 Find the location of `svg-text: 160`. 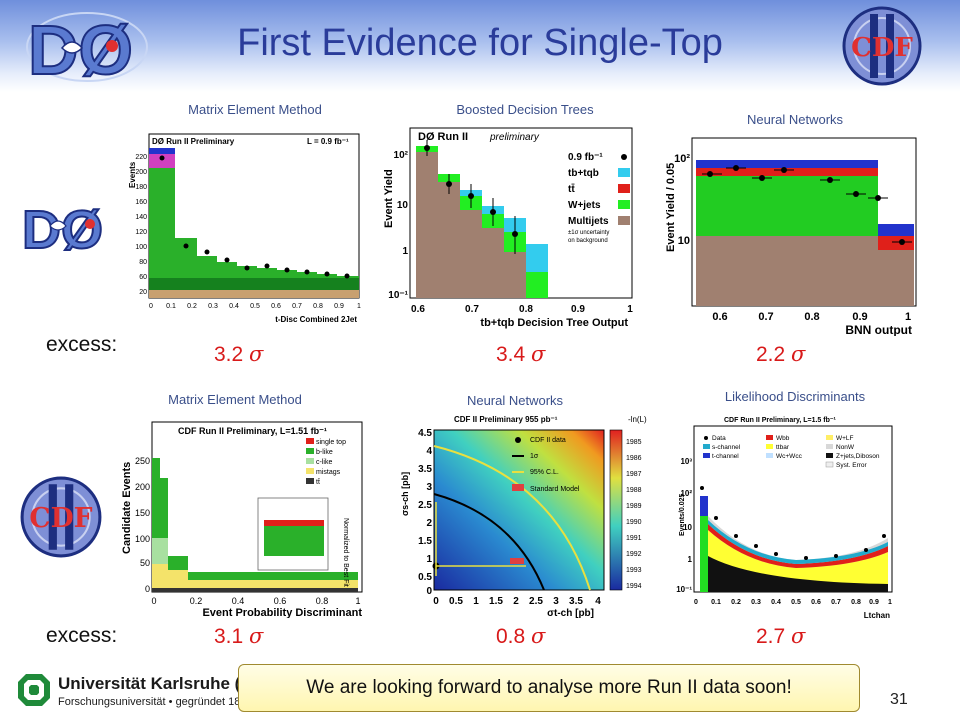

svg-text: 160 is located at coordinates (141, 202).